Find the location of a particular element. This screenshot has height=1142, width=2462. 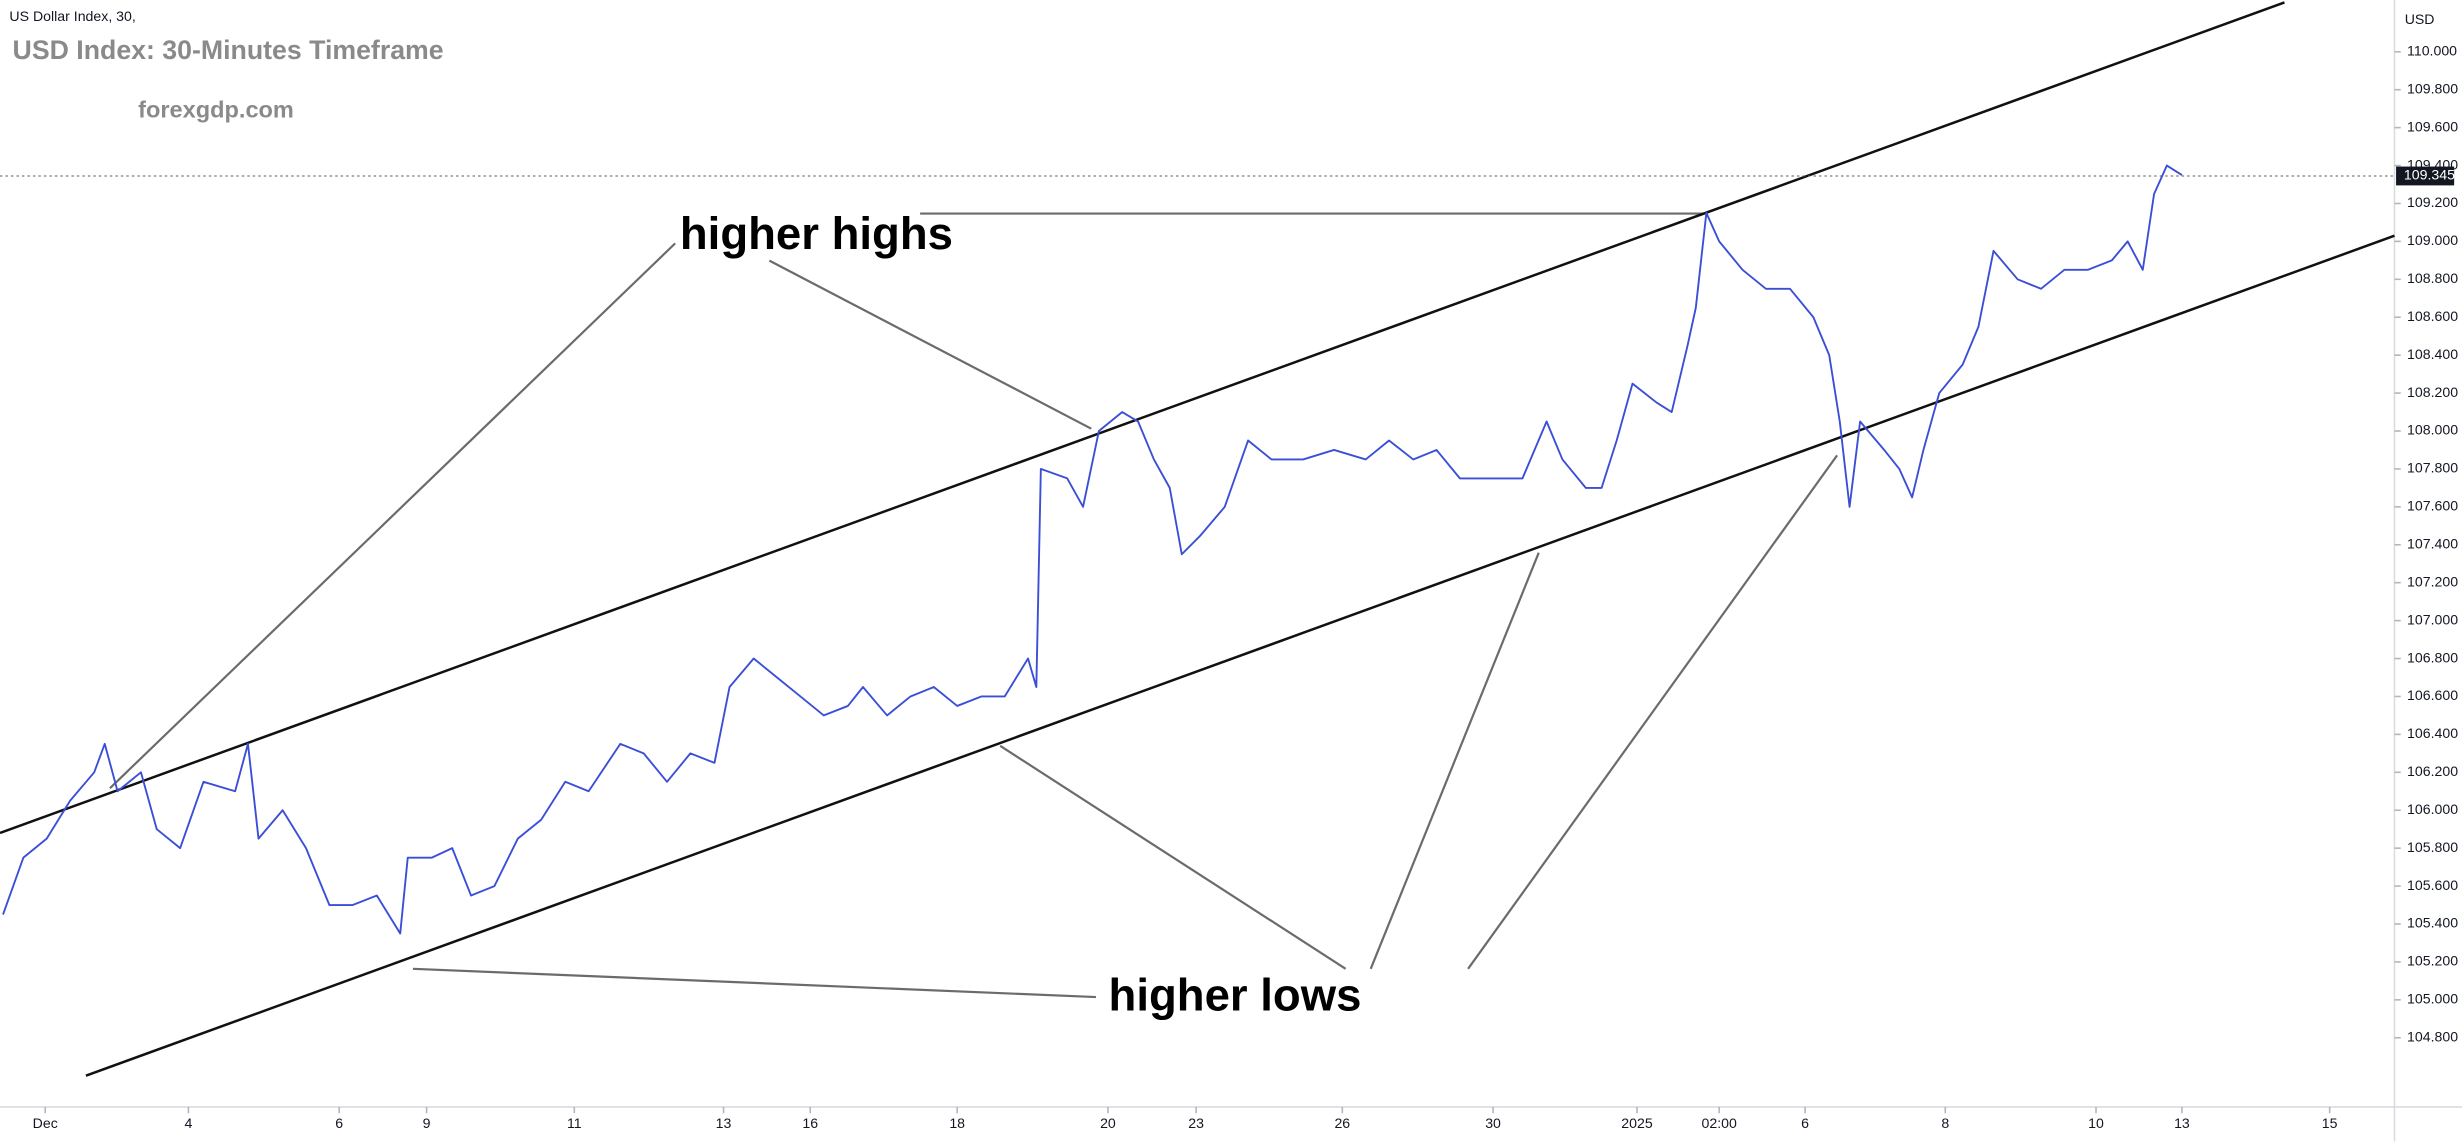

y-tick-label: 107.600 is located at coordinates (2432, 506).